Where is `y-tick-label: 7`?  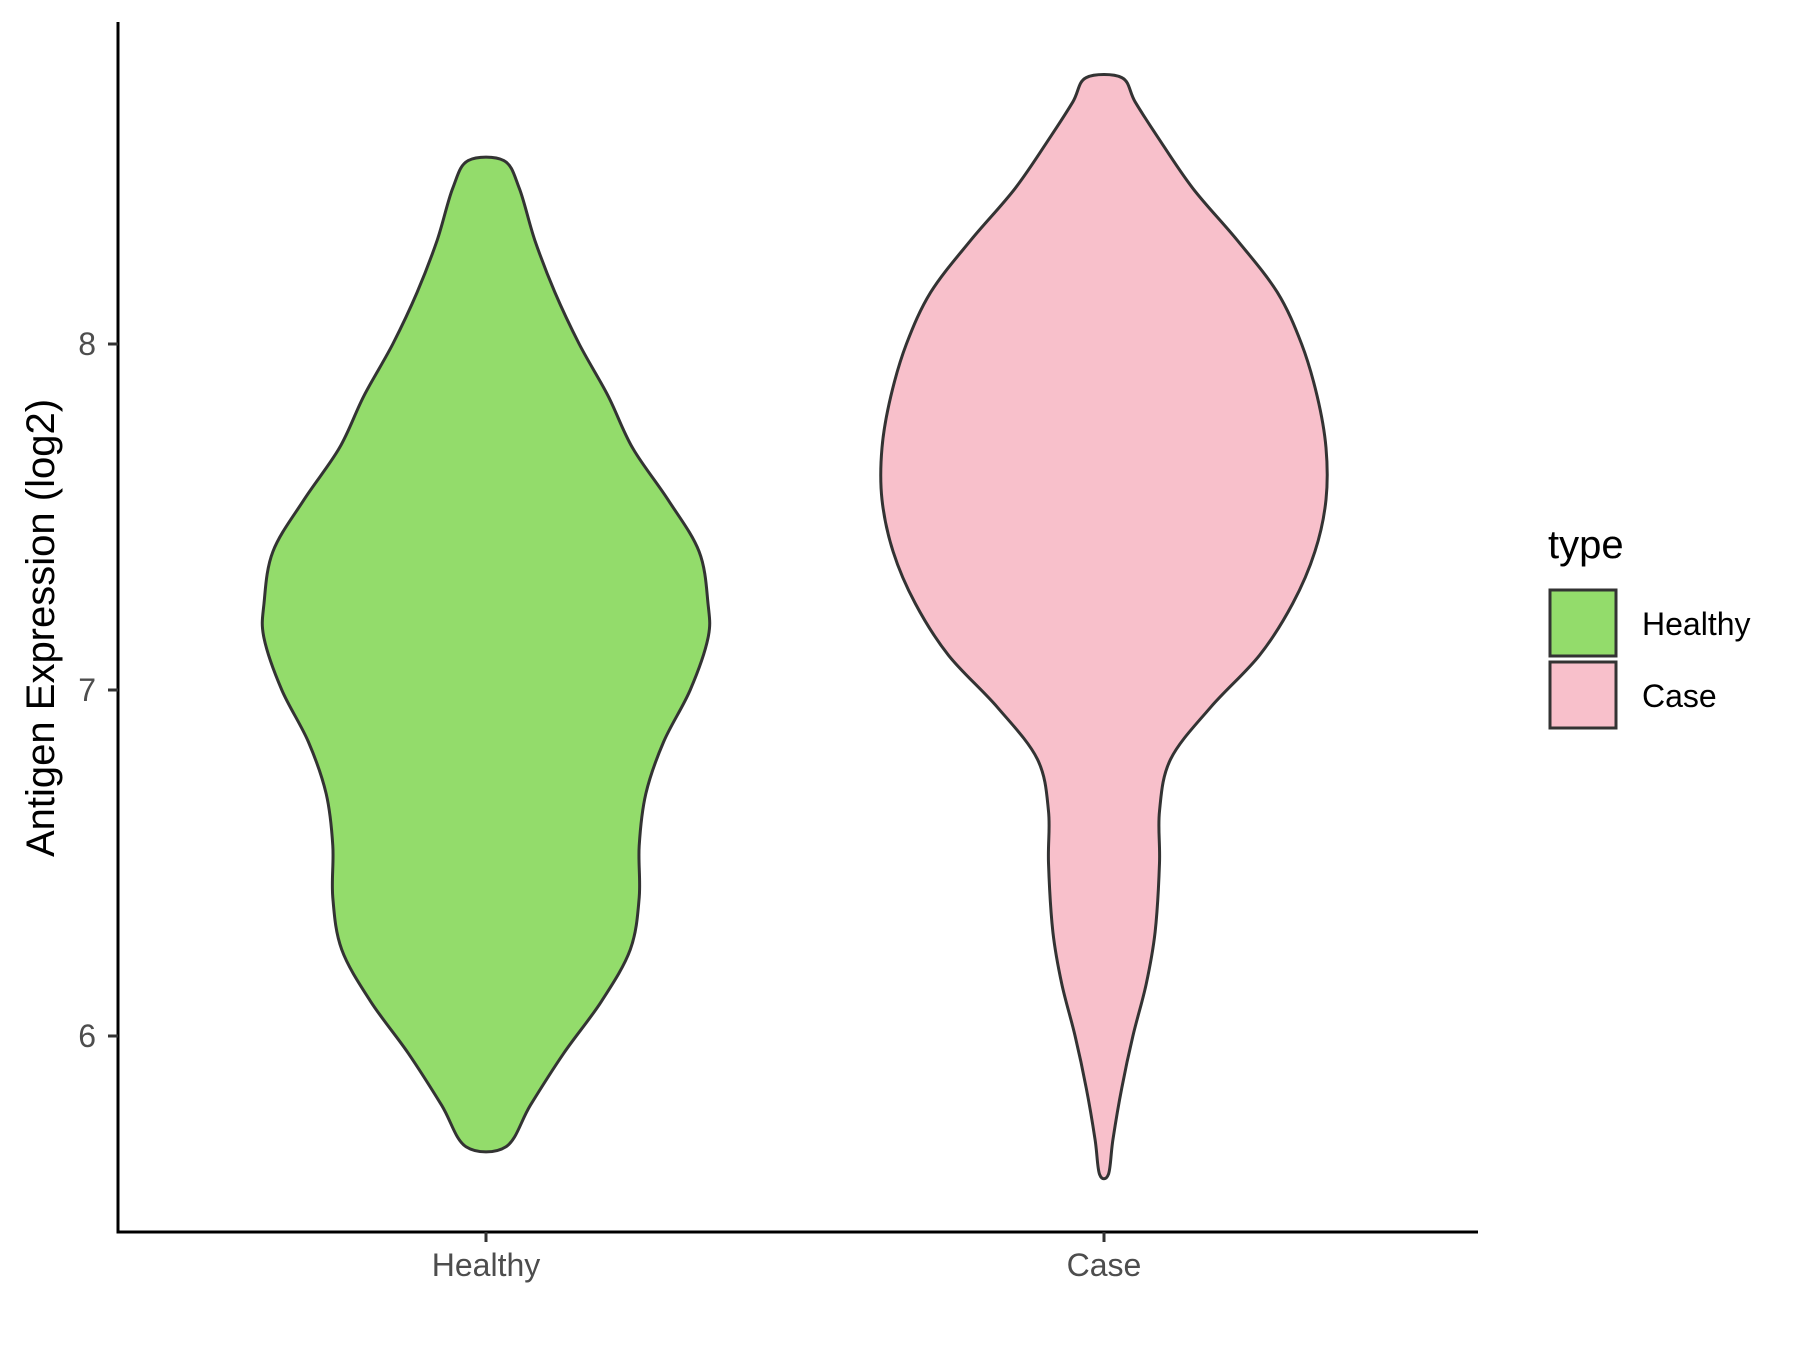
y-tick-label: 7 is located at coordinates (87, 690).